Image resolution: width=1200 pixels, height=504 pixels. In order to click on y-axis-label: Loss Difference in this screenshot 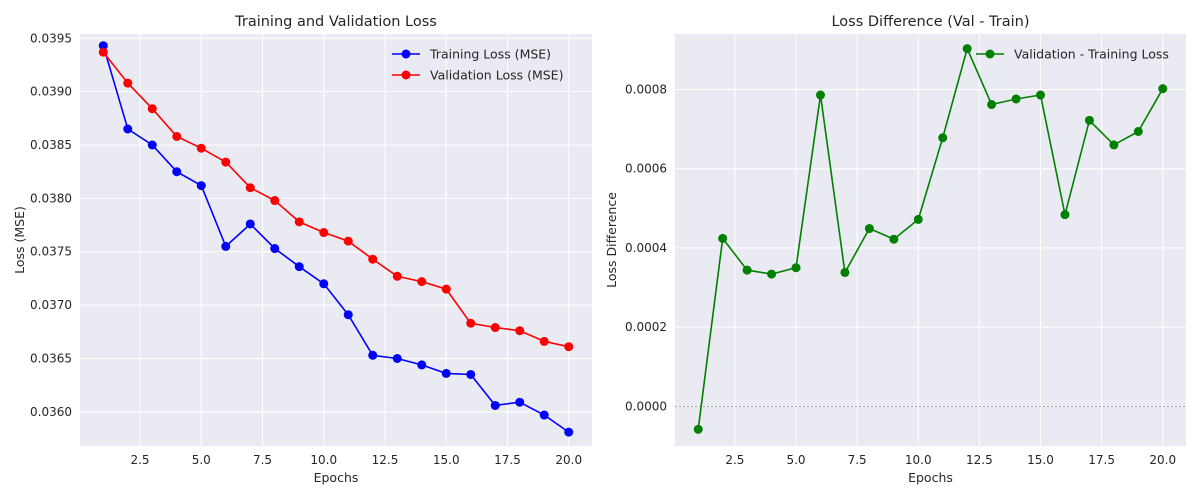, I will do `click(611, 240)`.